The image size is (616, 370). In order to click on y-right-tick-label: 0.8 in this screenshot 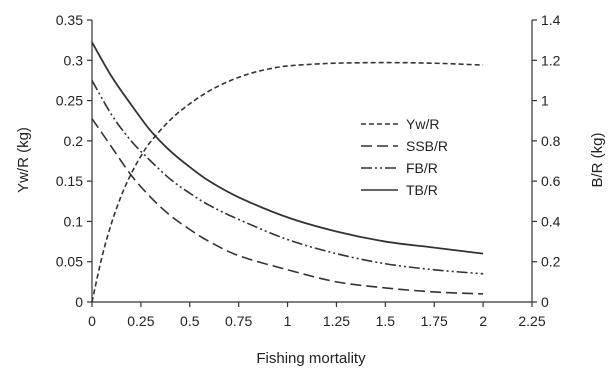, I will do `click(551, 141)`.